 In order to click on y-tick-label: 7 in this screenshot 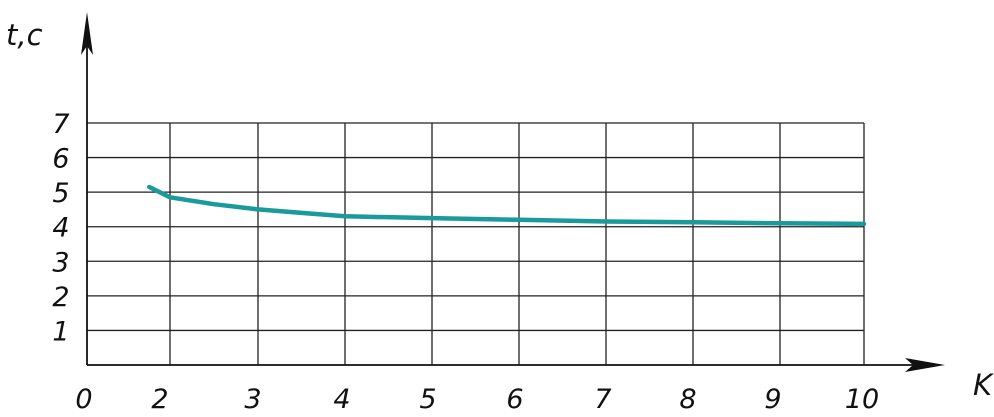, I will do `click(60, 124)`.